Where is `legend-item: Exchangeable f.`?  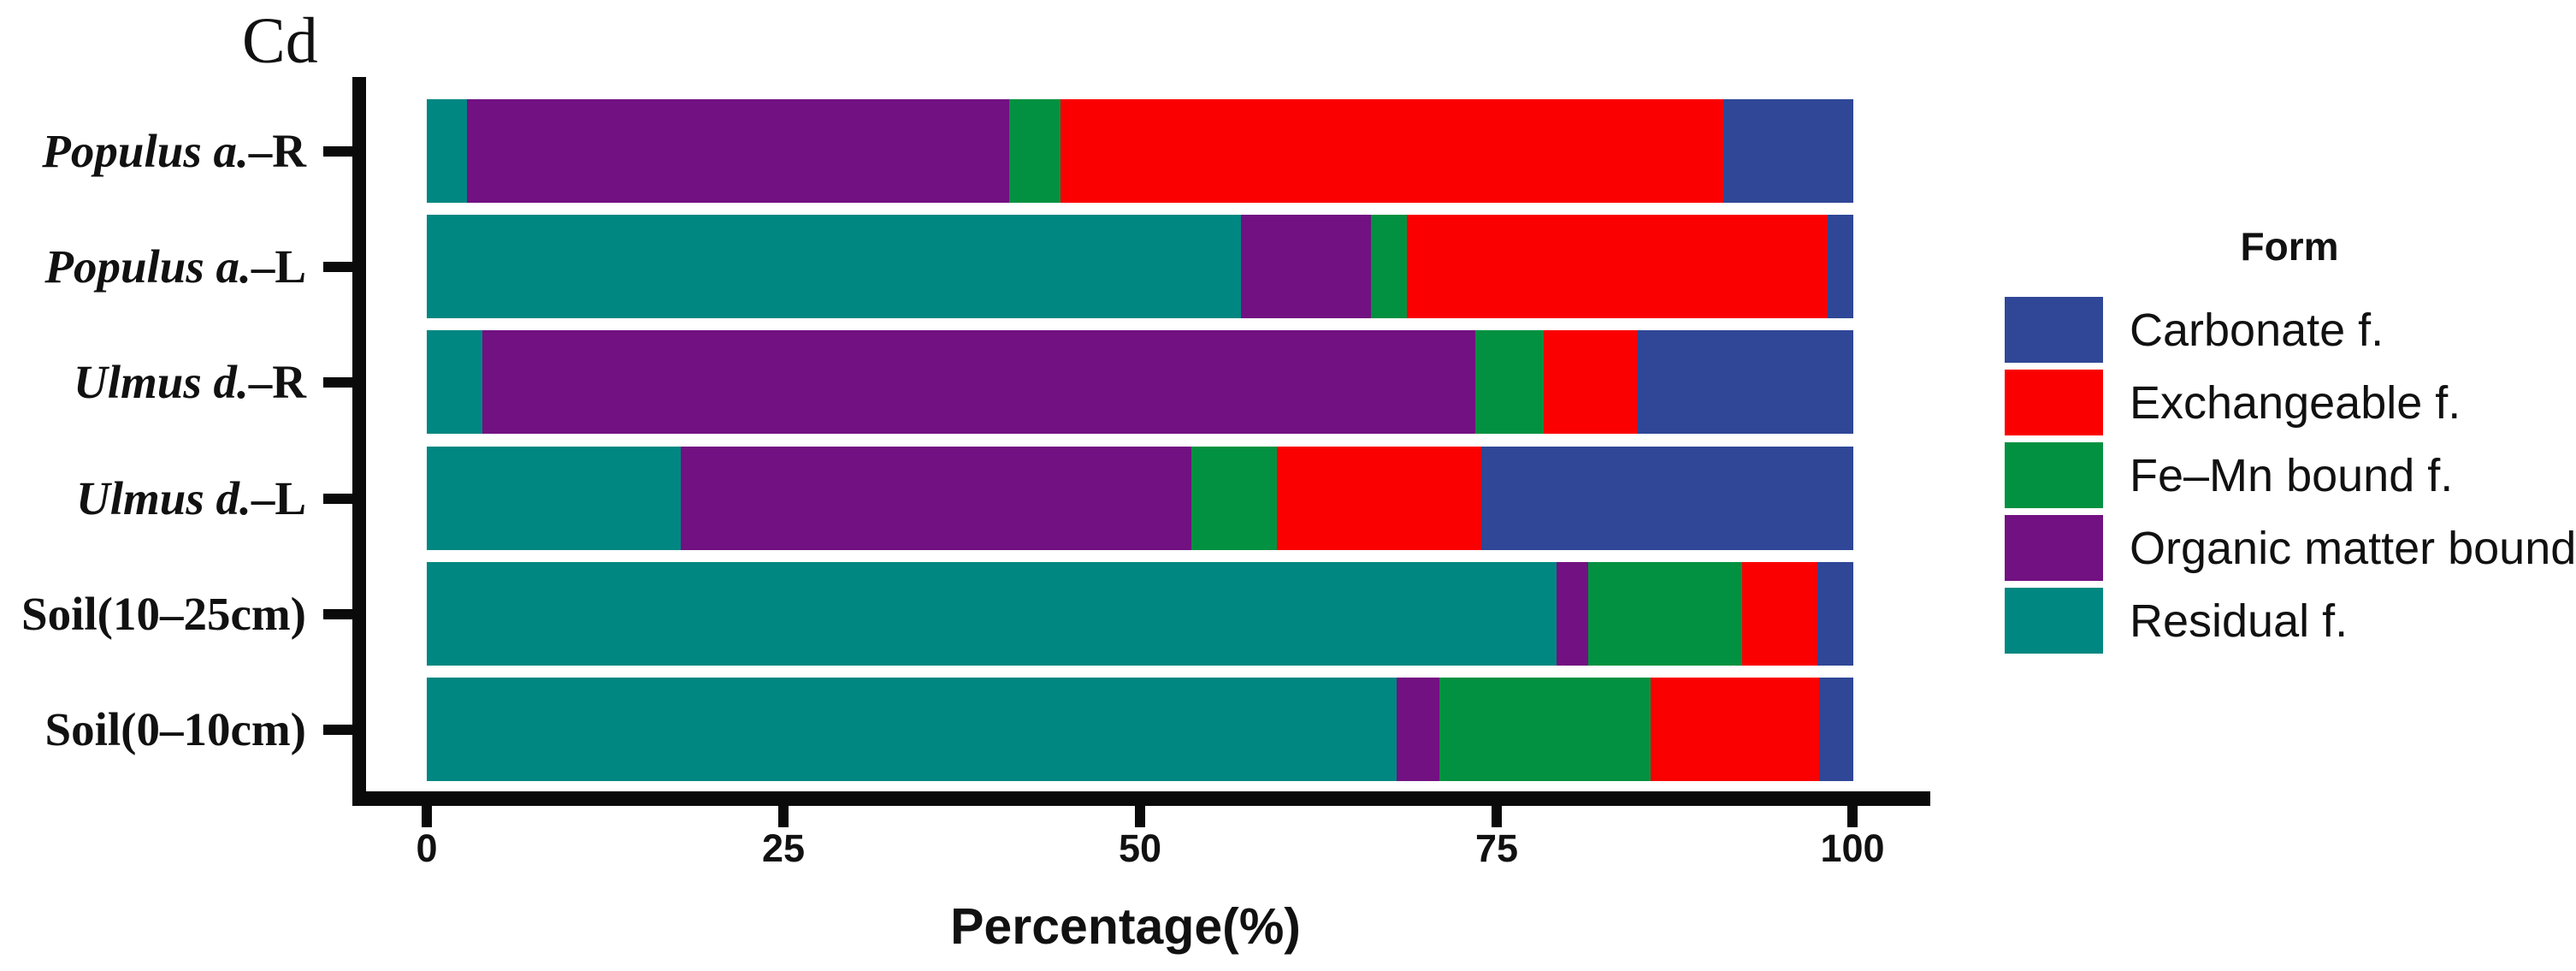
legend-item: Exchangeable f. is located at coordinates (2290, 402).